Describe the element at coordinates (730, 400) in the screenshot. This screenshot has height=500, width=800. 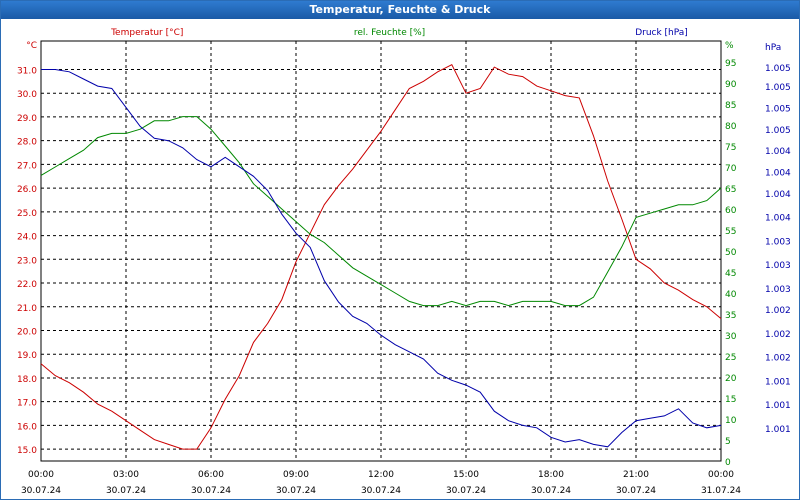
I see `humidity-tick-label: 15` at that location.